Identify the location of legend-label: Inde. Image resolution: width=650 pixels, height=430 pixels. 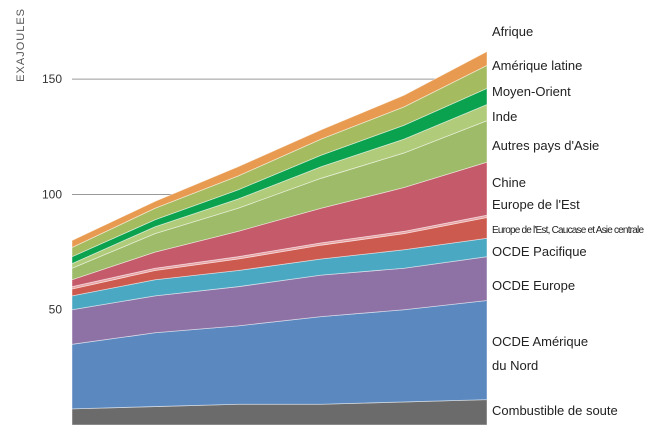
(504, 116).